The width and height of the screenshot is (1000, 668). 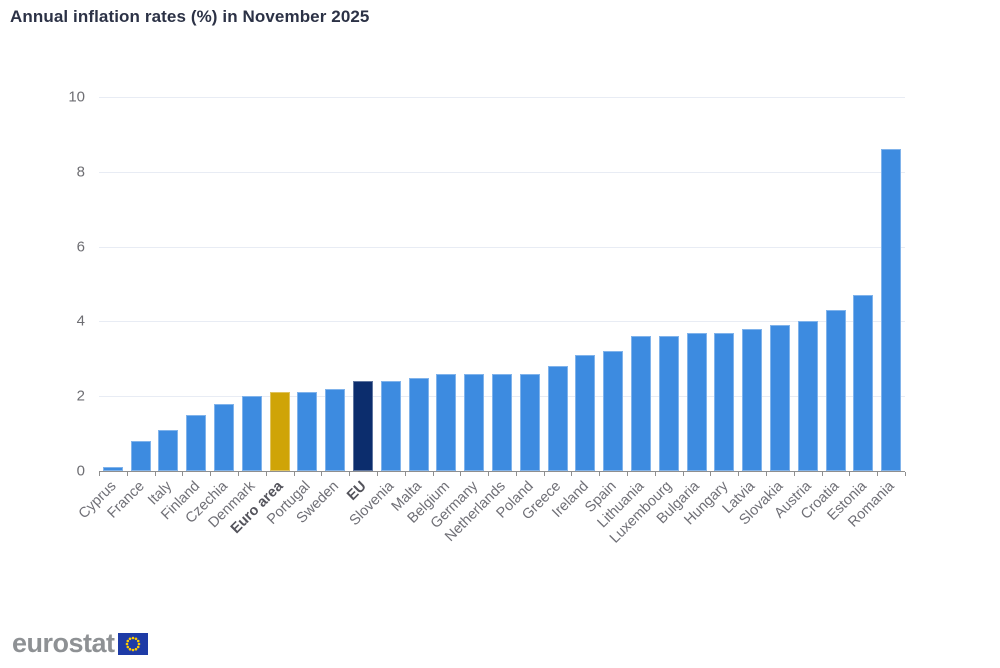 I want to click on bar-lithuania, so click(x=641, y=403).